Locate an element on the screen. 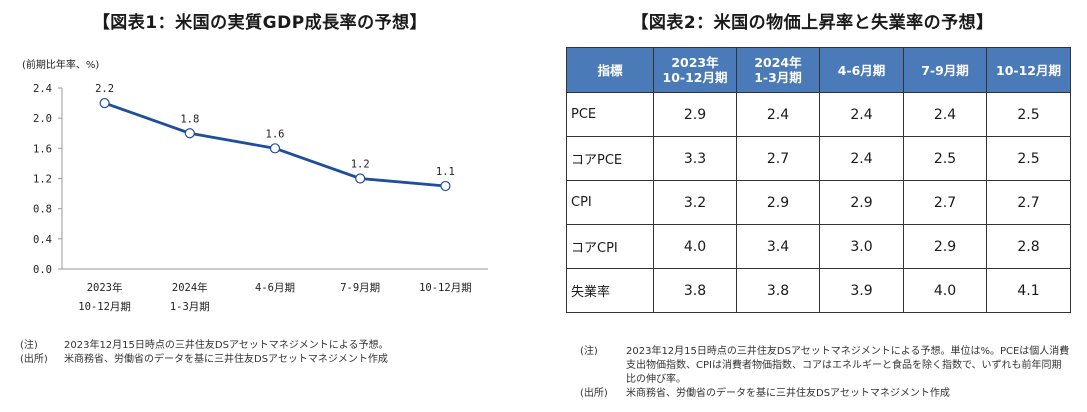 Image resolution: width=1087 pixels, height=412 pixels. row-label: コアCPI is located at coordinates (610, 246).